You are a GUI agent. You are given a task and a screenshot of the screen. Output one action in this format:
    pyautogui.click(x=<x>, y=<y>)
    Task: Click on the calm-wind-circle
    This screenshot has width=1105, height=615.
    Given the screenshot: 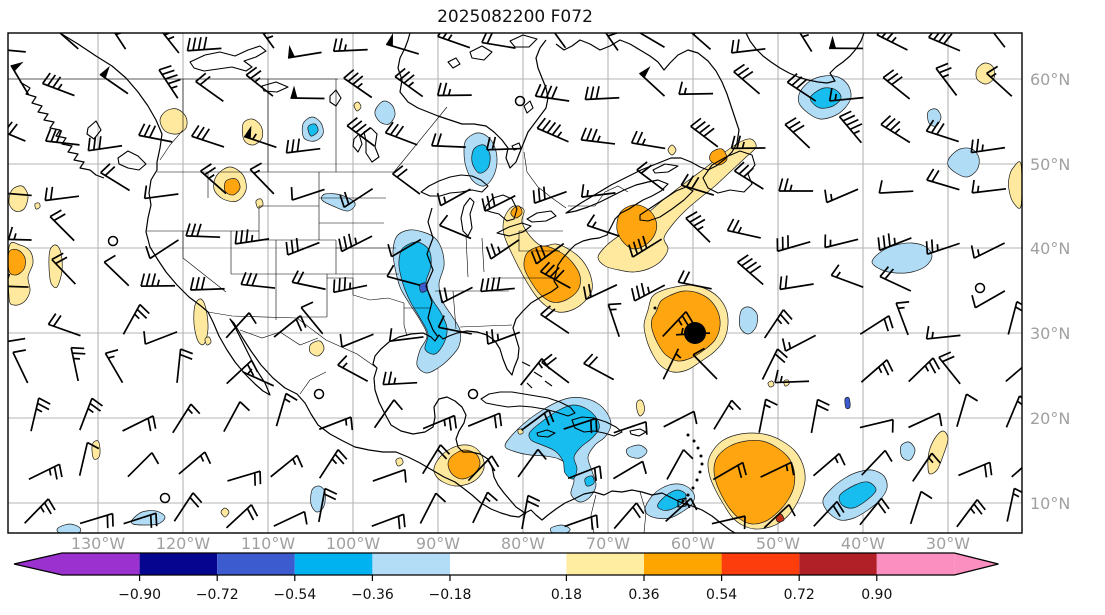 What is the action you would take?
    pyautogui.click(x=473, y=394)
    